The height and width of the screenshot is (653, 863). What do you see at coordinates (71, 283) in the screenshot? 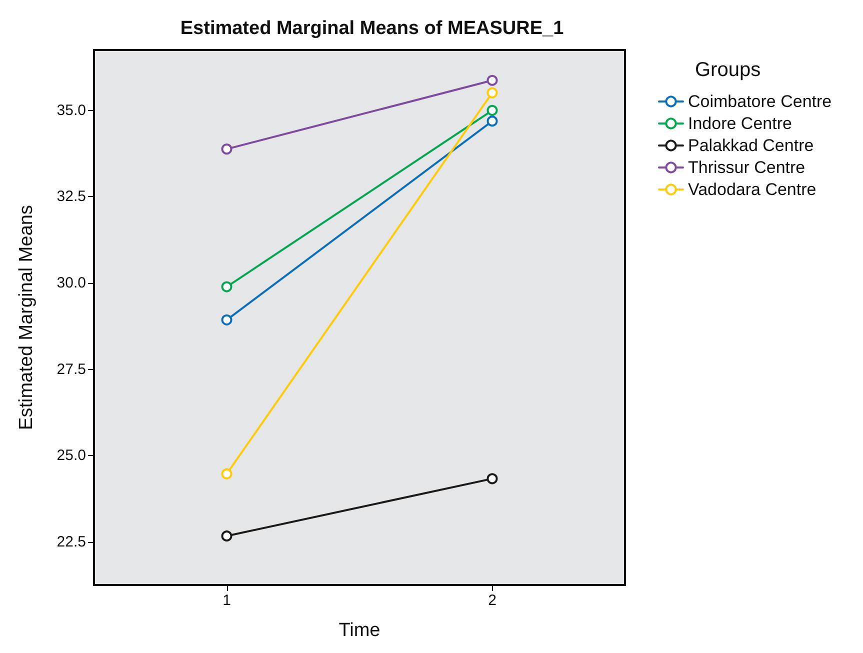
I see `y-tick-label: 30.0` at bounding box center [71, 283].